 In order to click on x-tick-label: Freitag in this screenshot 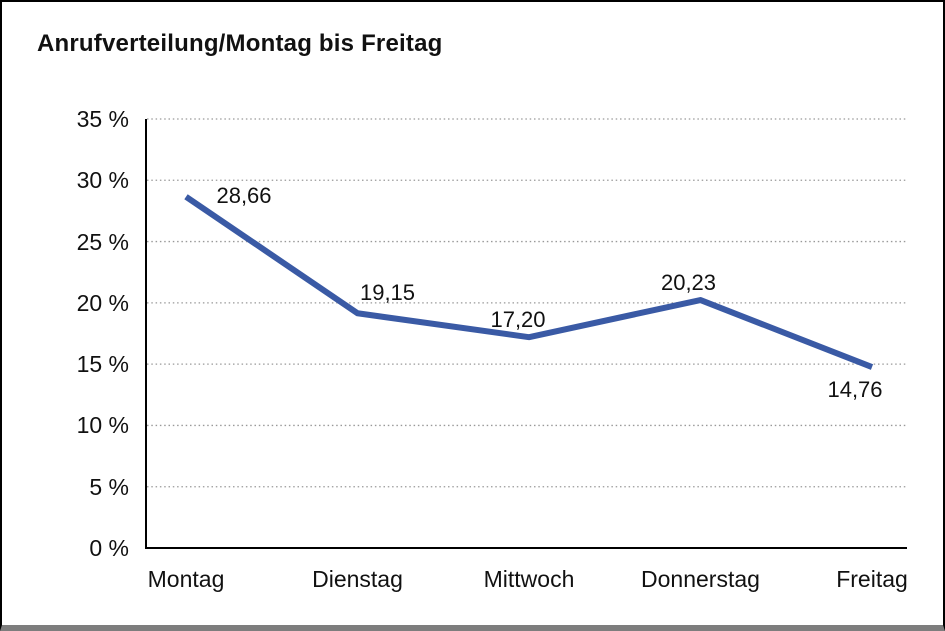, I will do `click(872, 579)`.